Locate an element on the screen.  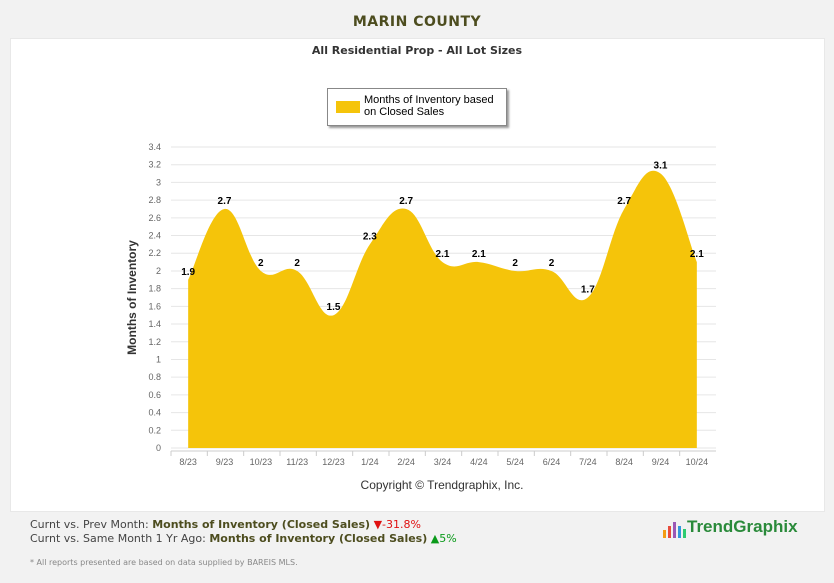
chart-subtitle: All Residential Prop - All Lot Sizes is located at coordinates (417, 50).